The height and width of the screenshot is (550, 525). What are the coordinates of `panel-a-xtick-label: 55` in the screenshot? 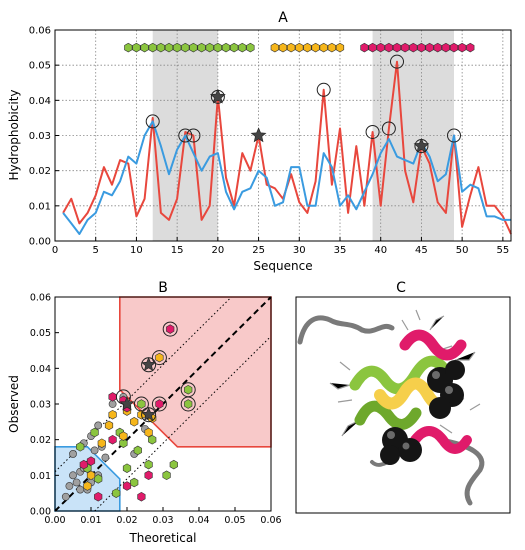 It's located at (502, 250).